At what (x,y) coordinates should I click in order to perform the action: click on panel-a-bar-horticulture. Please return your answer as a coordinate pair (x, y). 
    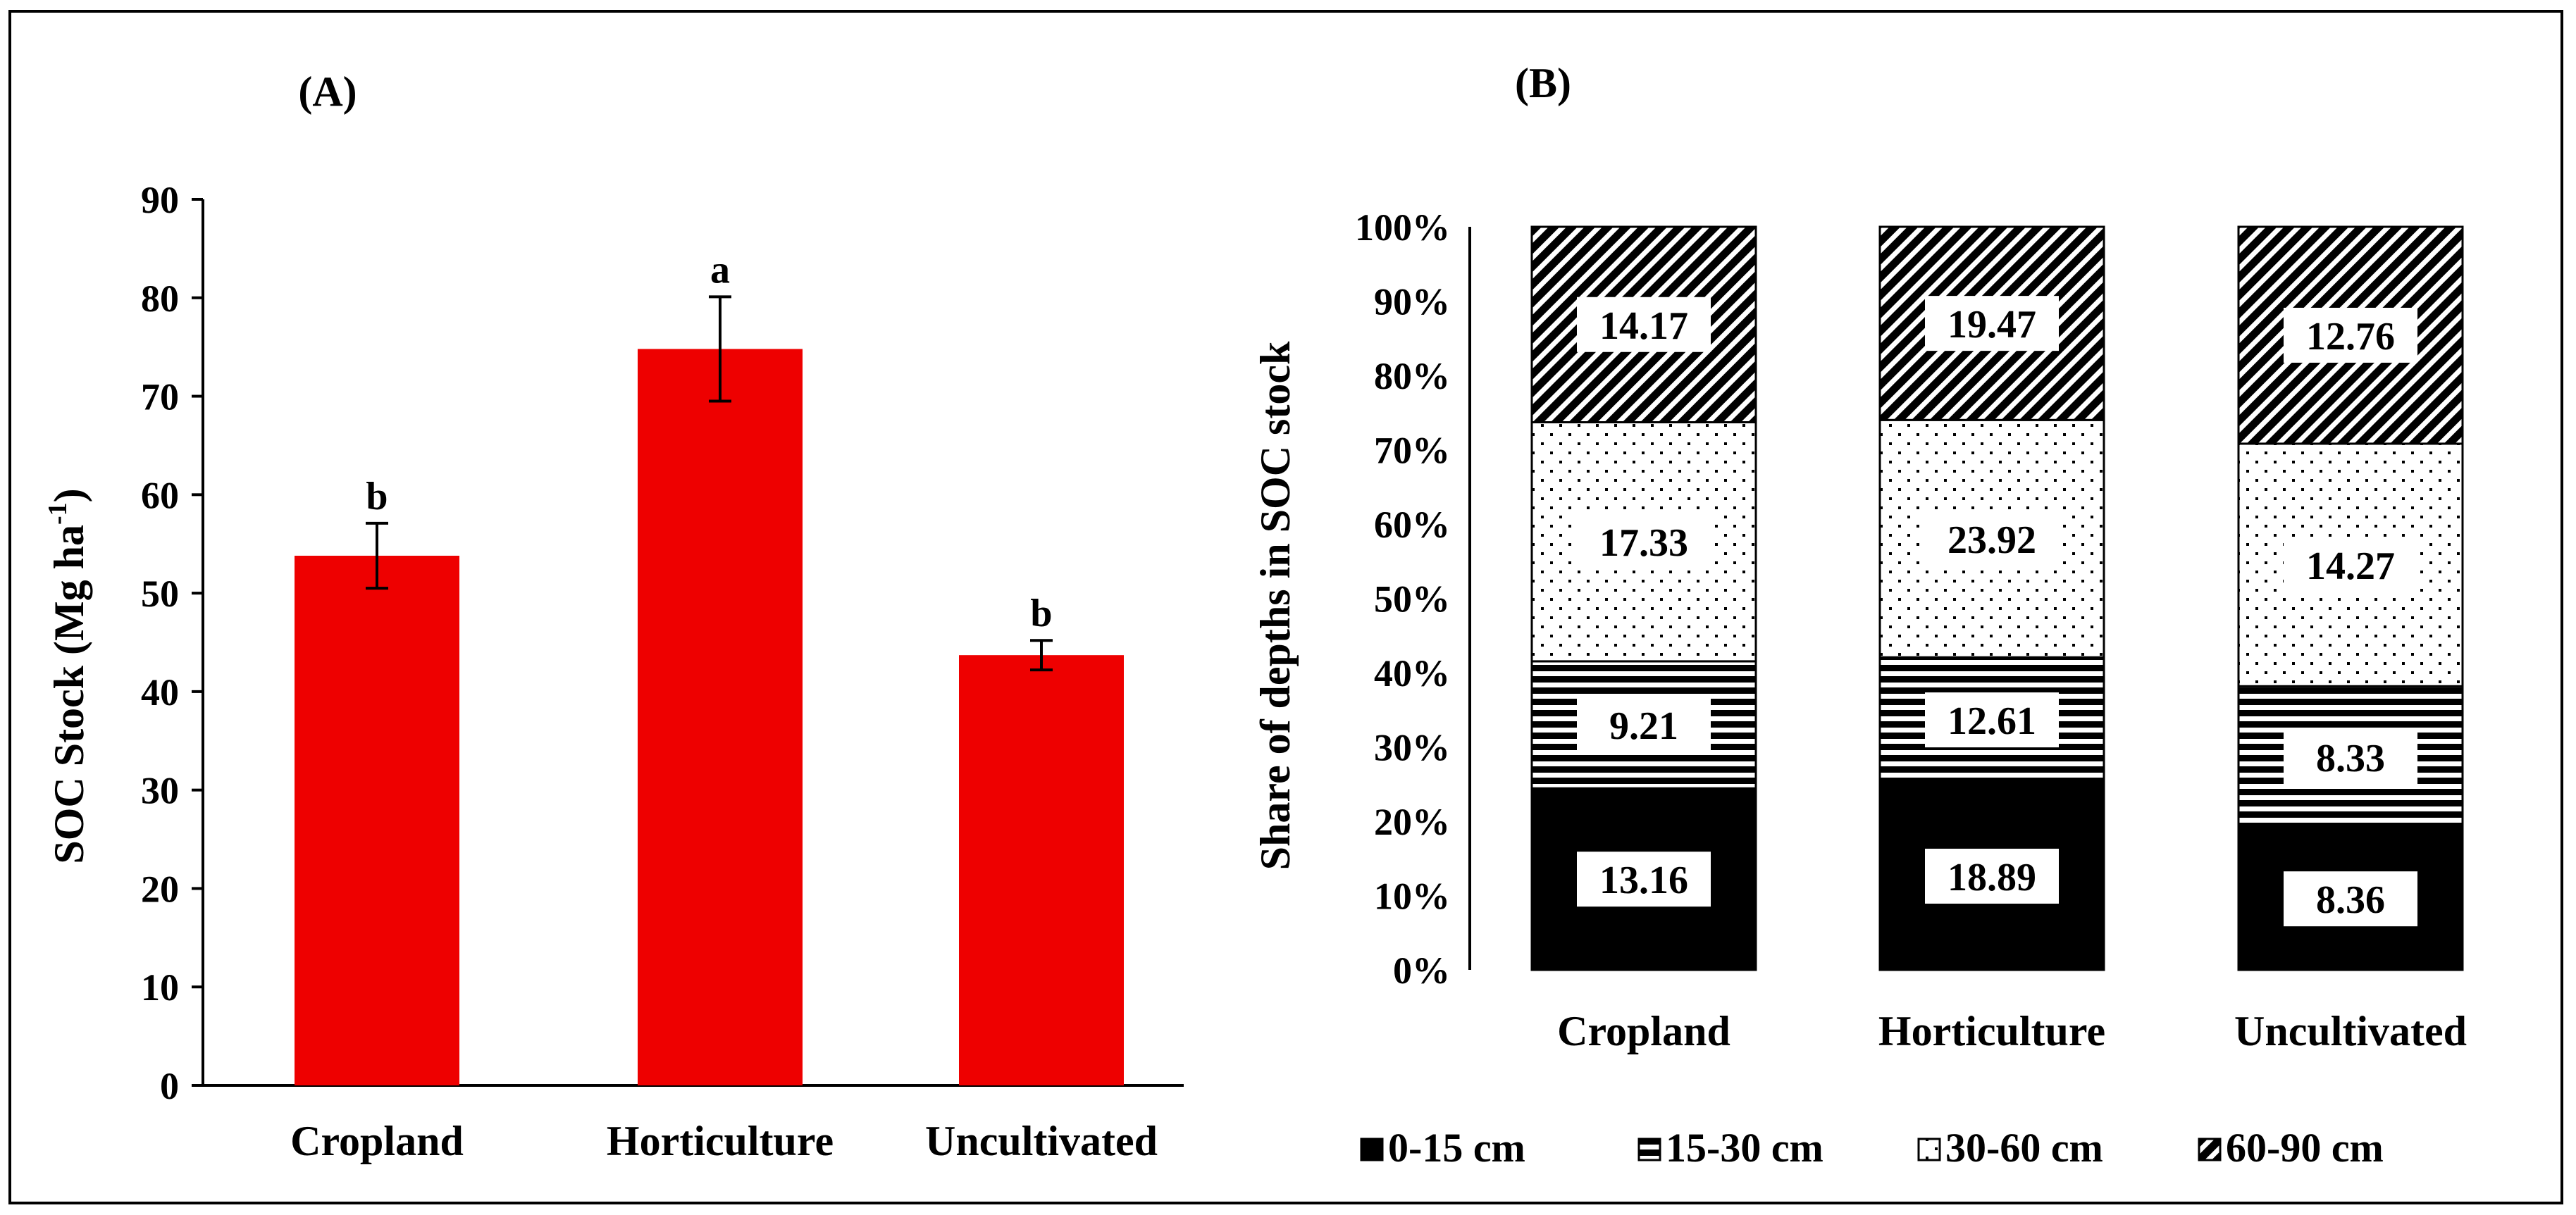
    Looking at the image, I should click on (720, 718).